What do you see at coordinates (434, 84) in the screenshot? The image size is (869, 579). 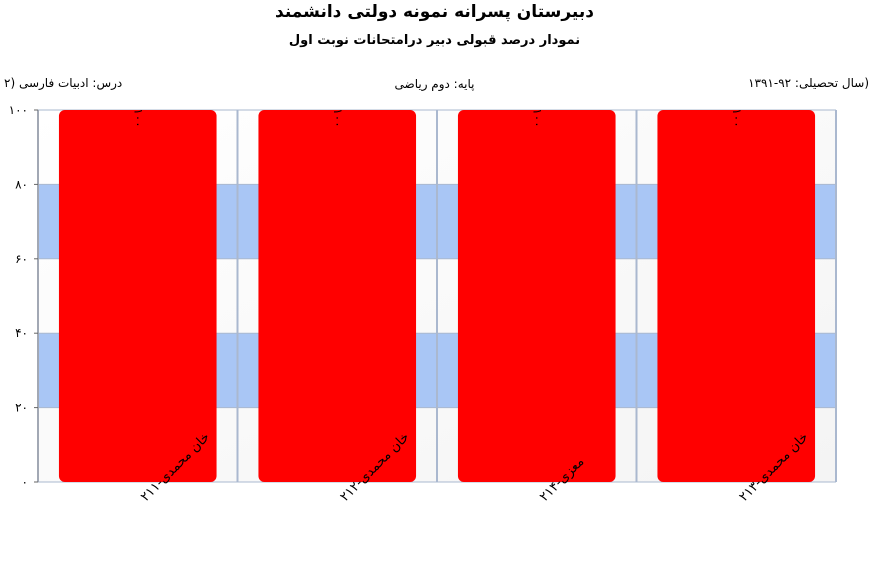 I see `grade-label: پایه: دوم ریاضی` at bounding box center [434, 84].